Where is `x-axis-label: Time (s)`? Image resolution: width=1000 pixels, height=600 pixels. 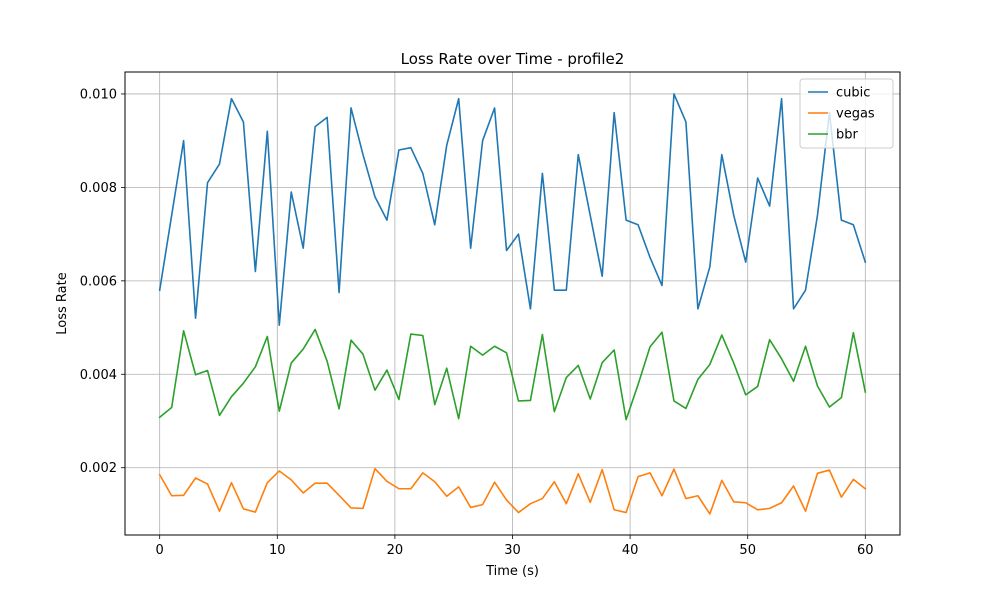
x-axis-label: Time (s) is located at coordinates (512, 571).